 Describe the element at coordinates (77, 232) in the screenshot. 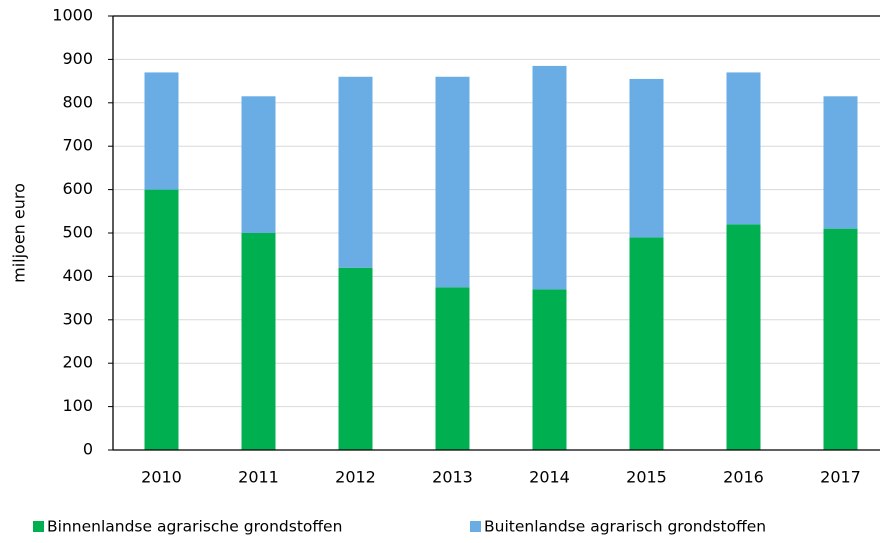

I see `y-tick-label: 500` at that location.